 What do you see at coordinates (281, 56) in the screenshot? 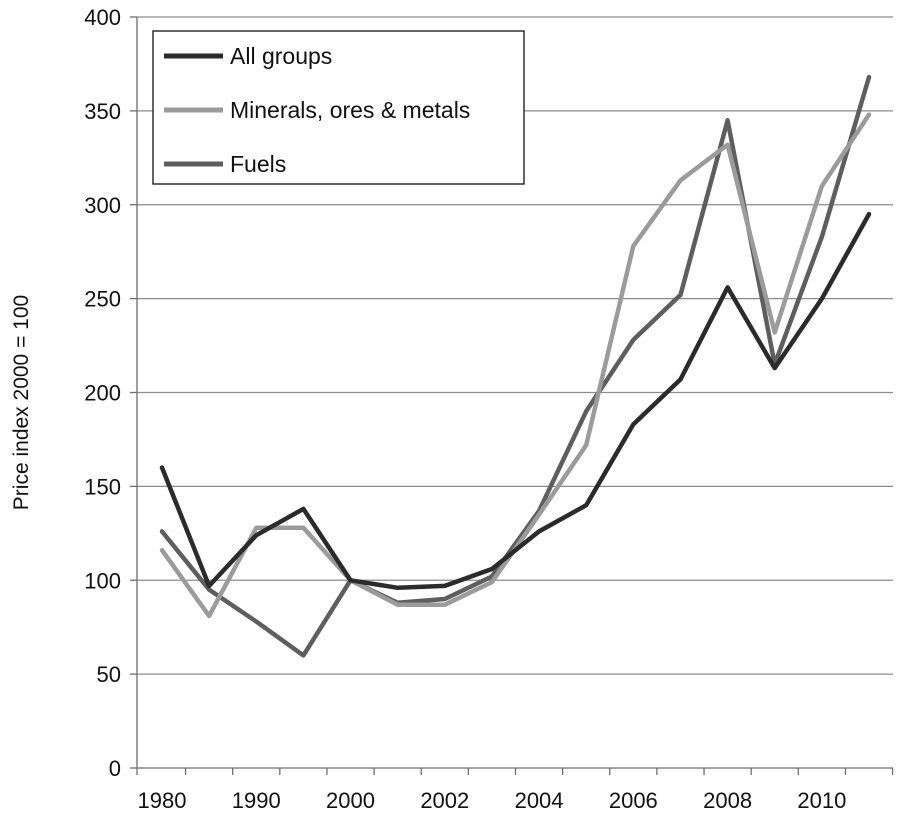
I see `legend-label: All groups` at bounding box center [281, 56].